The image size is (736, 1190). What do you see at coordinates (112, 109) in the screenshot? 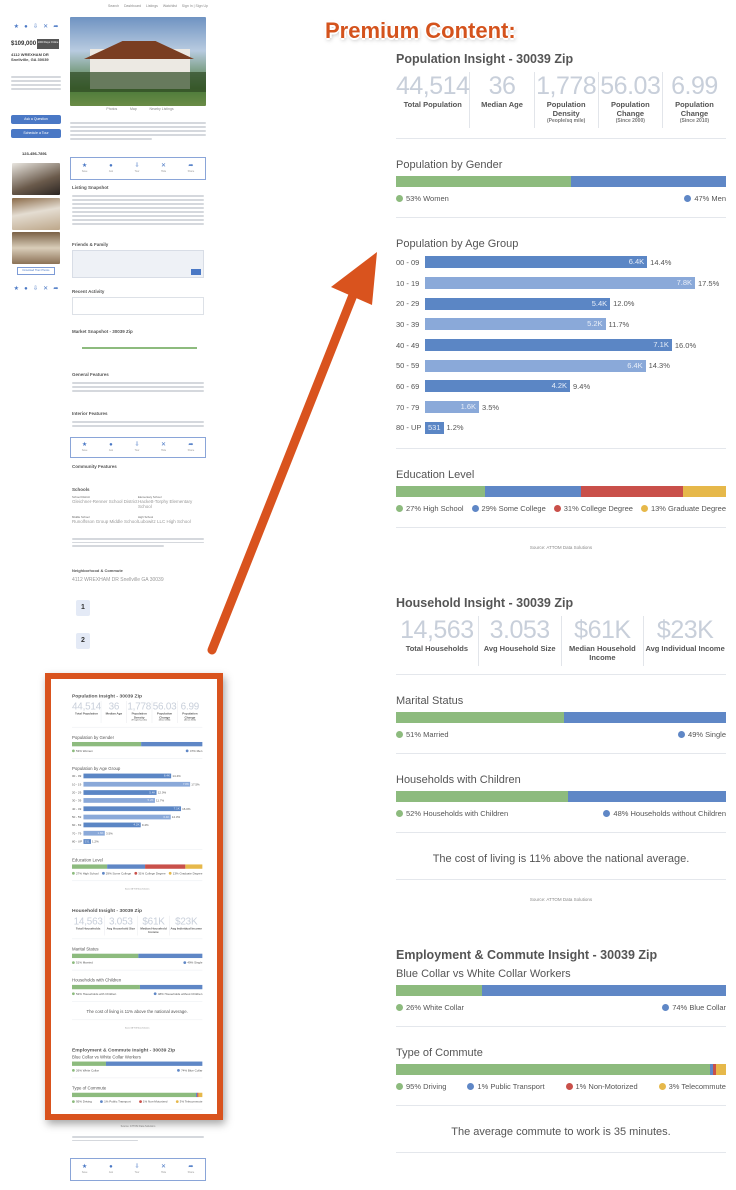
I see `tab-photos: Photos` at bounding box center [112, 109].